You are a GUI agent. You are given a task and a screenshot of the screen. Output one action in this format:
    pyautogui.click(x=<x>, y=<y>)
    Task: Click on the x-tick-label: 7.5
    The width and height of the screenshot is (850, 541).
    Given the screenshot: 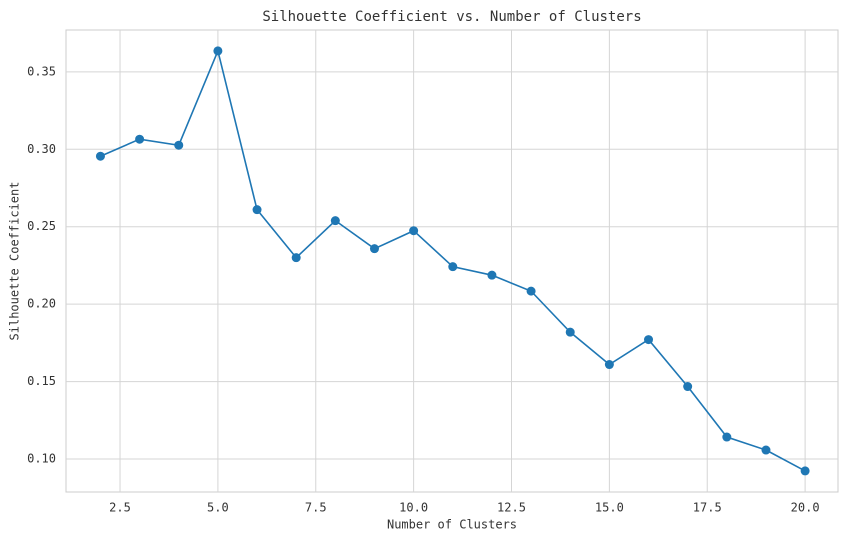 What is the action you would take?
    pyautogui.click(x=316, y=508)
    